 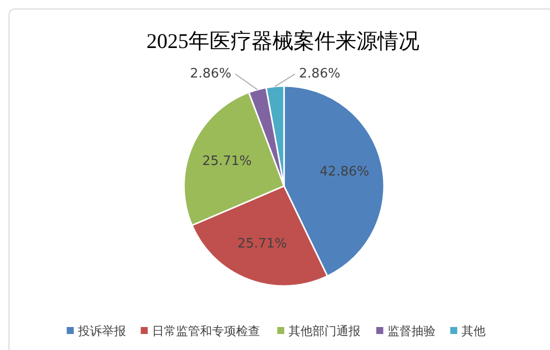 What do you see at coordinates (206, 331) in the screenshot?
I see `legend-label: 日常监管和专项检查` at bounding box center [206, 331].